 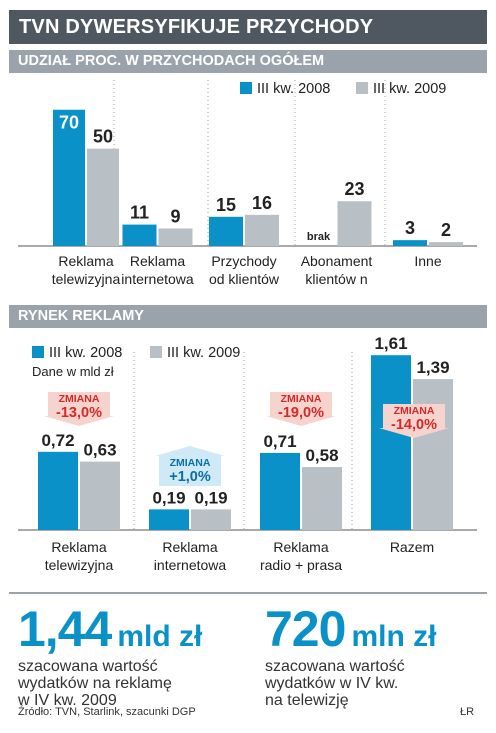 What do you see at coordinates (305, 629) in the screenshot?
I see `summary-2-value: 720` at bounding box center [305, 629].